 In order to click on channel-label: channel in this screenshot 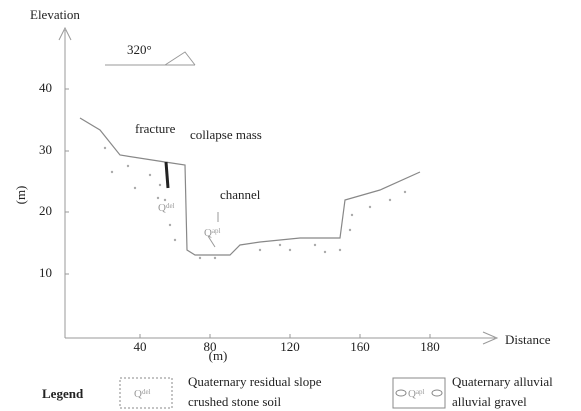, I will do `click(240, 194)`.